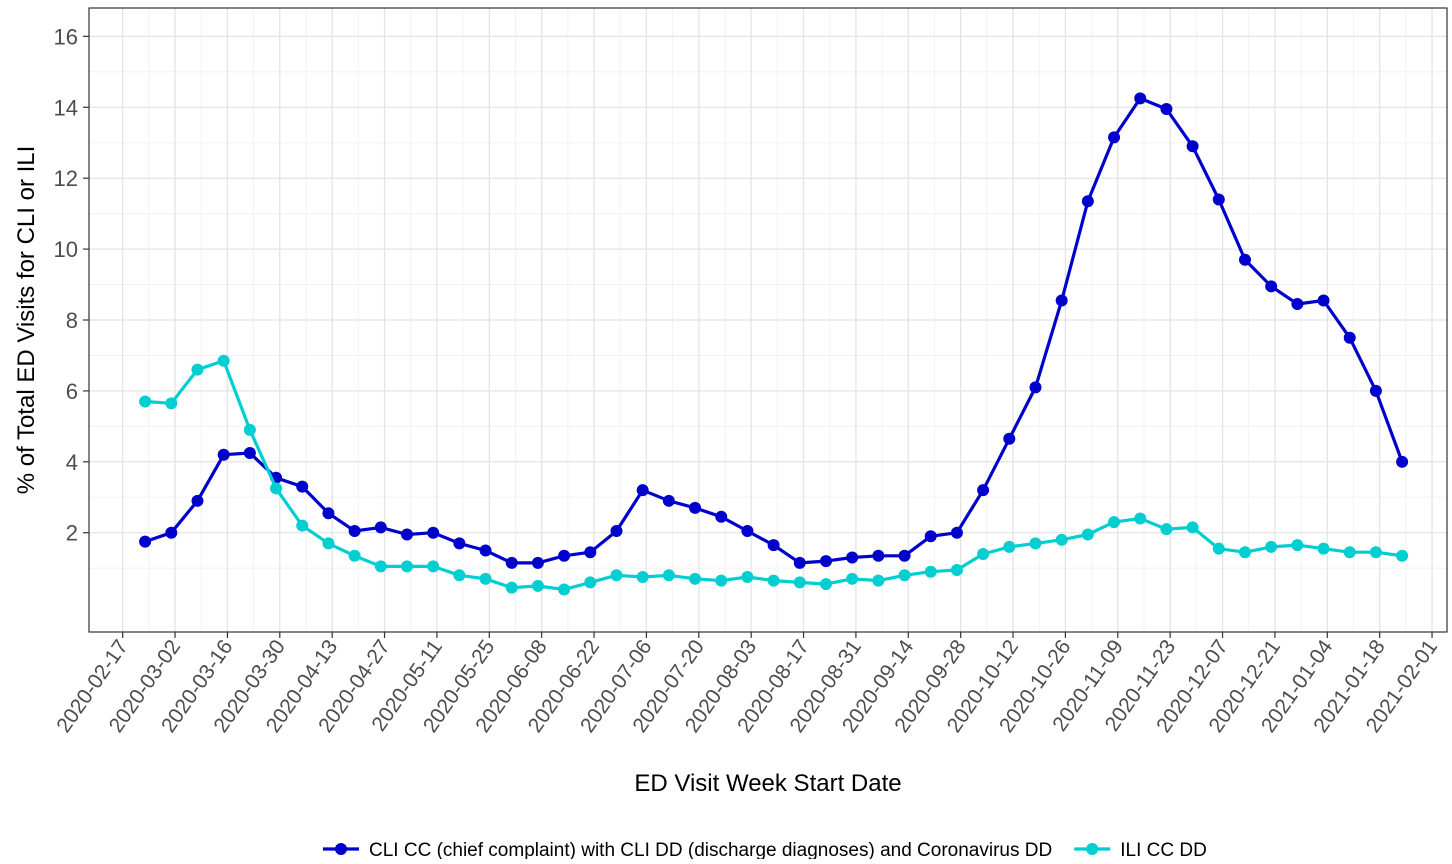 The image size is (1452, 864). I want to click on x-axis-title: ED Visit Week Start Date, so click(767, 783).